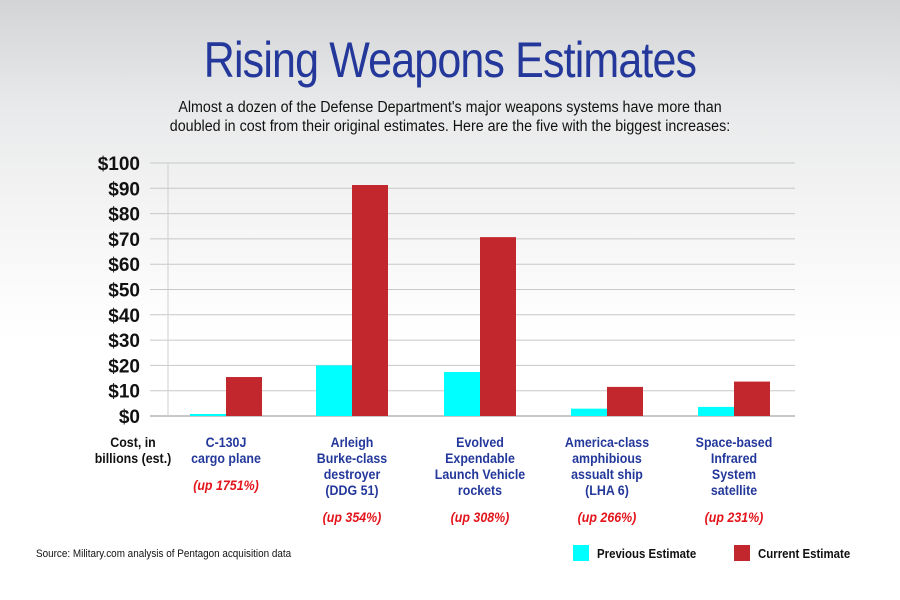  Describe the element at coordinates (124, 215) in the screenshot. I see `y-tick-label: $80` at that location.